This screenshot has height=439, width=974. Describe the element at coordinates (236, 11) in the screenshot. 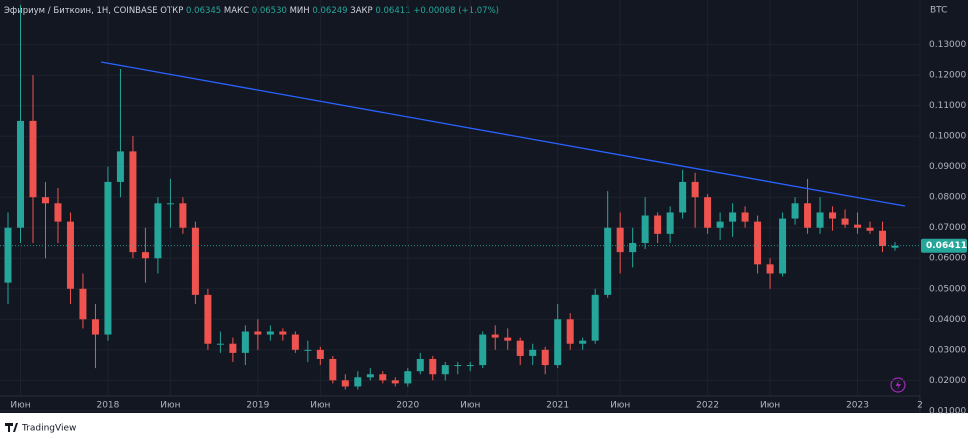

I see `ohlc-label: МАКС` at that location.